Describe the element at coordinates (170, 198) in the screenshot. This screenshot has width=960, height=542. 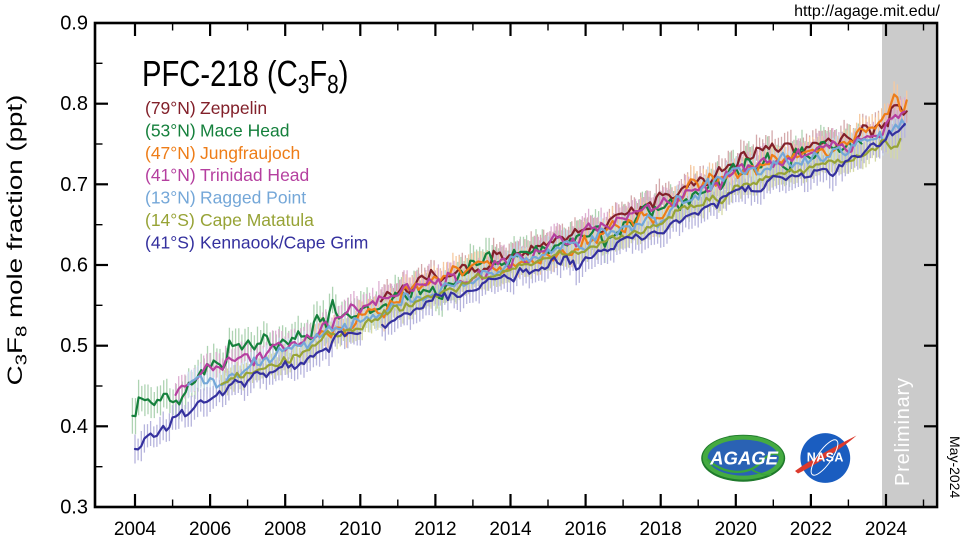
I see `svg-text: (13°N)` at that location.